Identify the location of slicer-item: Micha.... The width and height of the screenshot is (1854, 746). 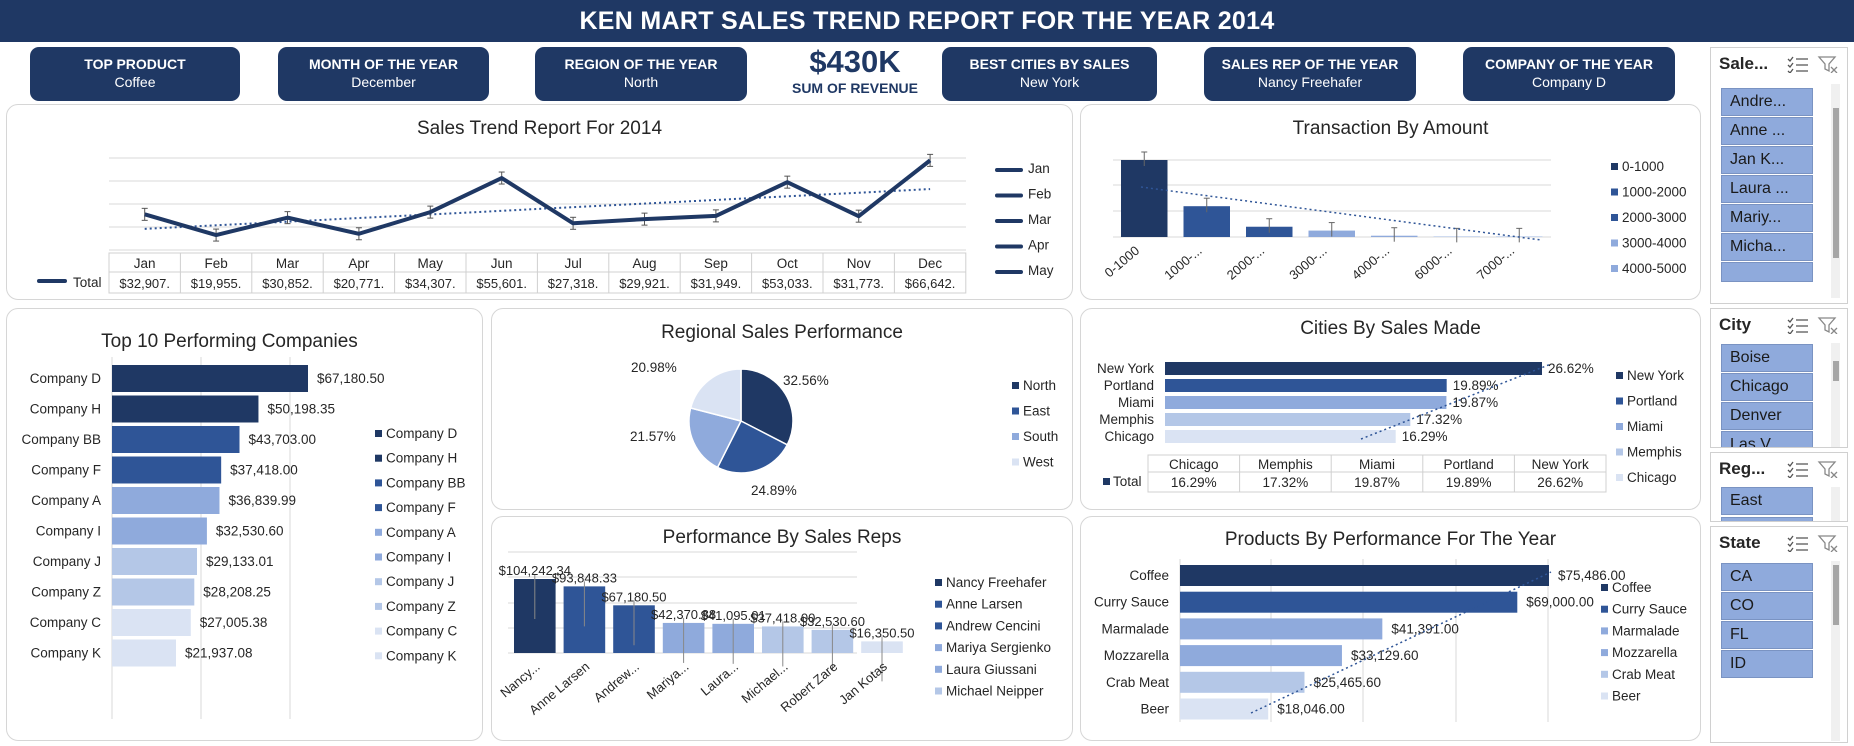
(1767, 247).